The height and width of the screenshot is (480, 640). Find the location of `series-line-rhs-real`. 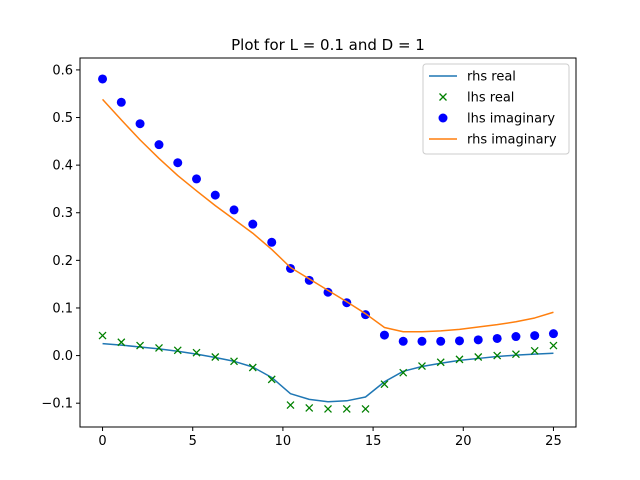

series-line-rhs-real is located at coordinates (328, 372).